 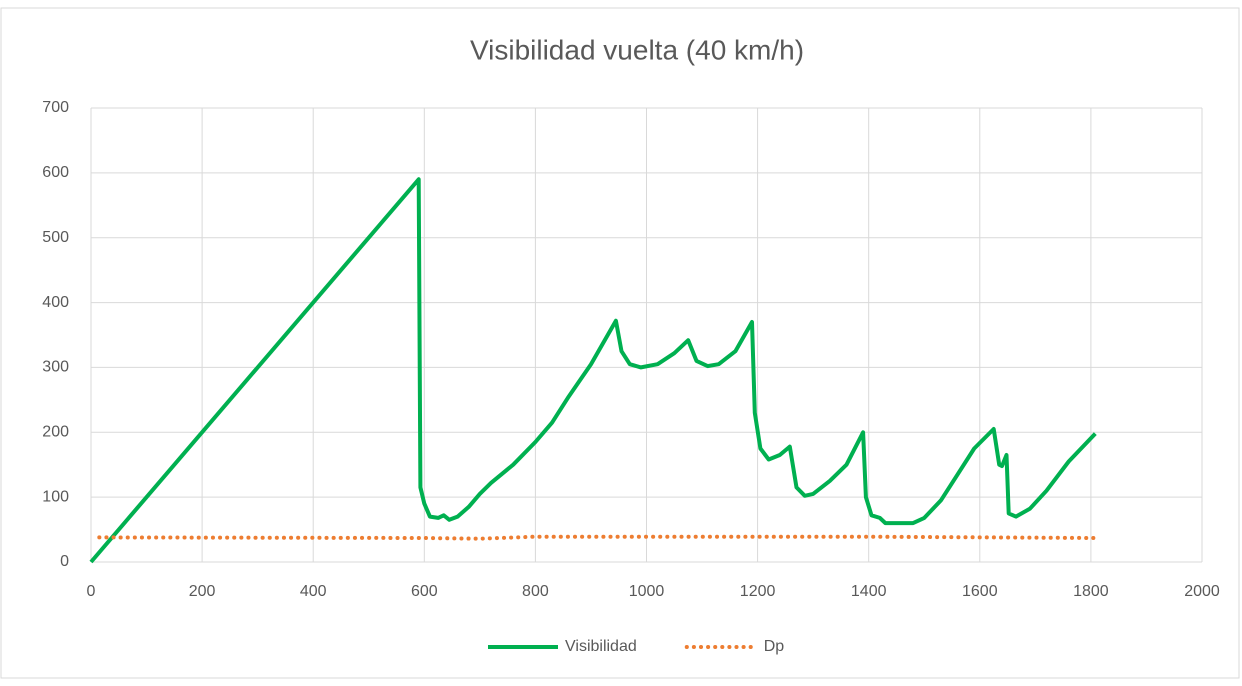 I want to click on x-tick-label: 400, so click(x=313, y=591).